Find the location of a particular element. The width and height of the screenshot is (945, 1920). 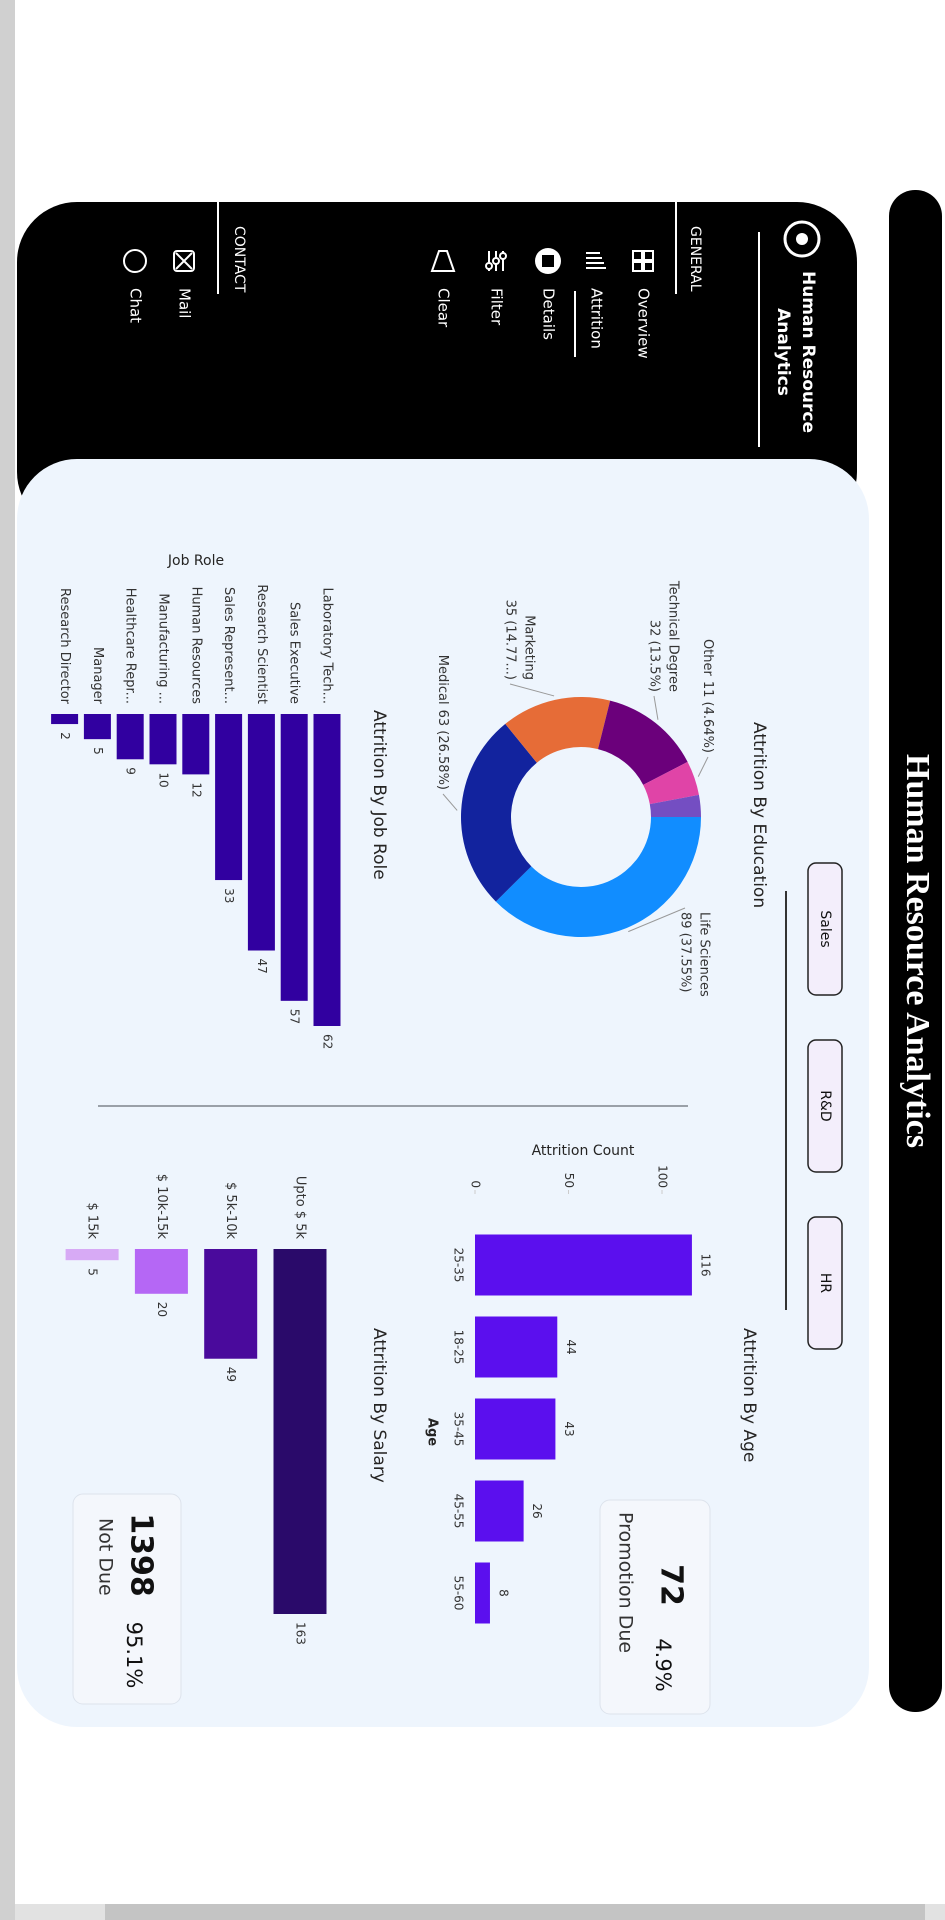

chart-title: Attrition By Job Role is located at coordinates (379, 795).